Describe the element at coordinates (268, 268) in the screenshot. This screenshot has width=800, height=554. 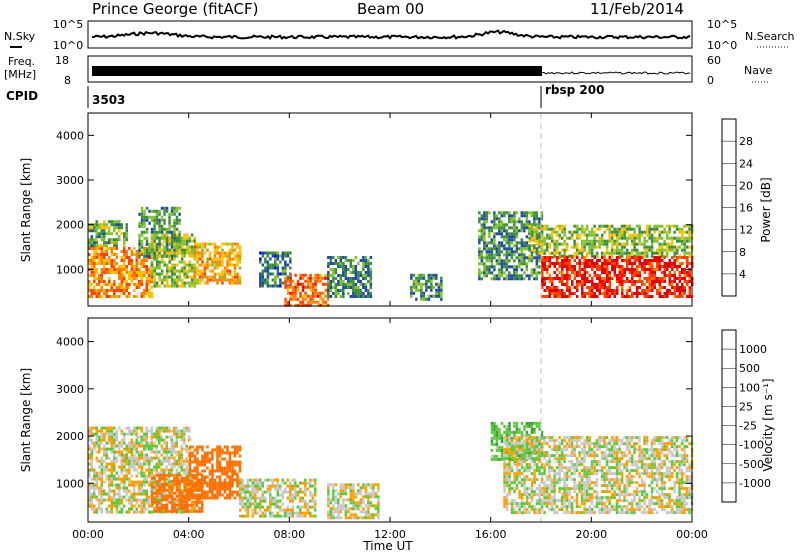
I see `power-cell-r5` at that location.